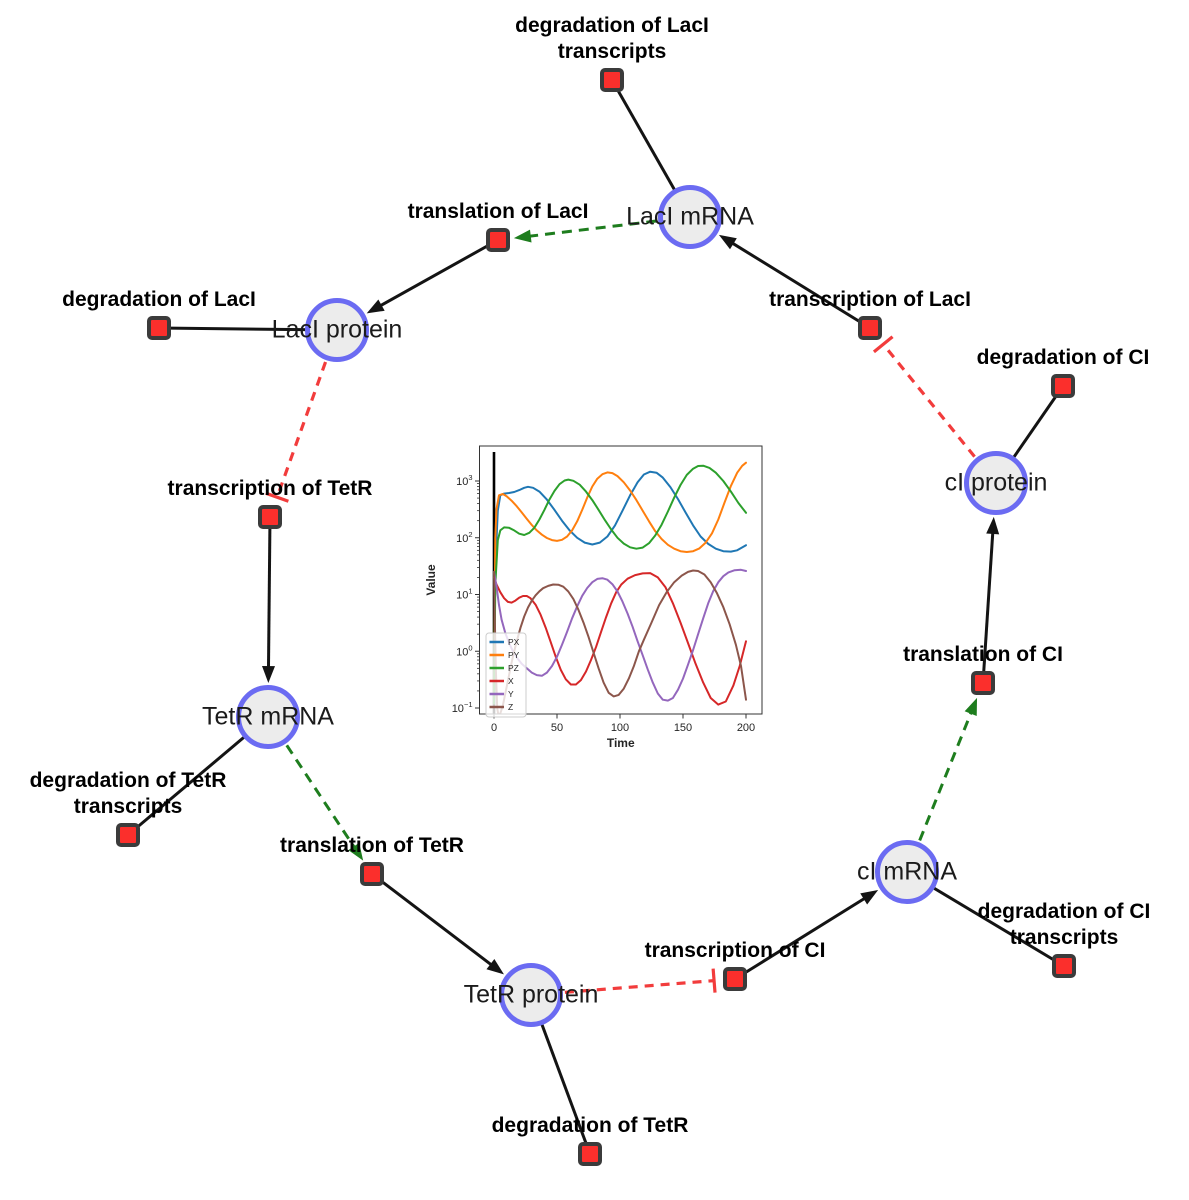 This screenshot has width=1189, height=1200. I want to click on chart-axes-frame, so click(621, 580).